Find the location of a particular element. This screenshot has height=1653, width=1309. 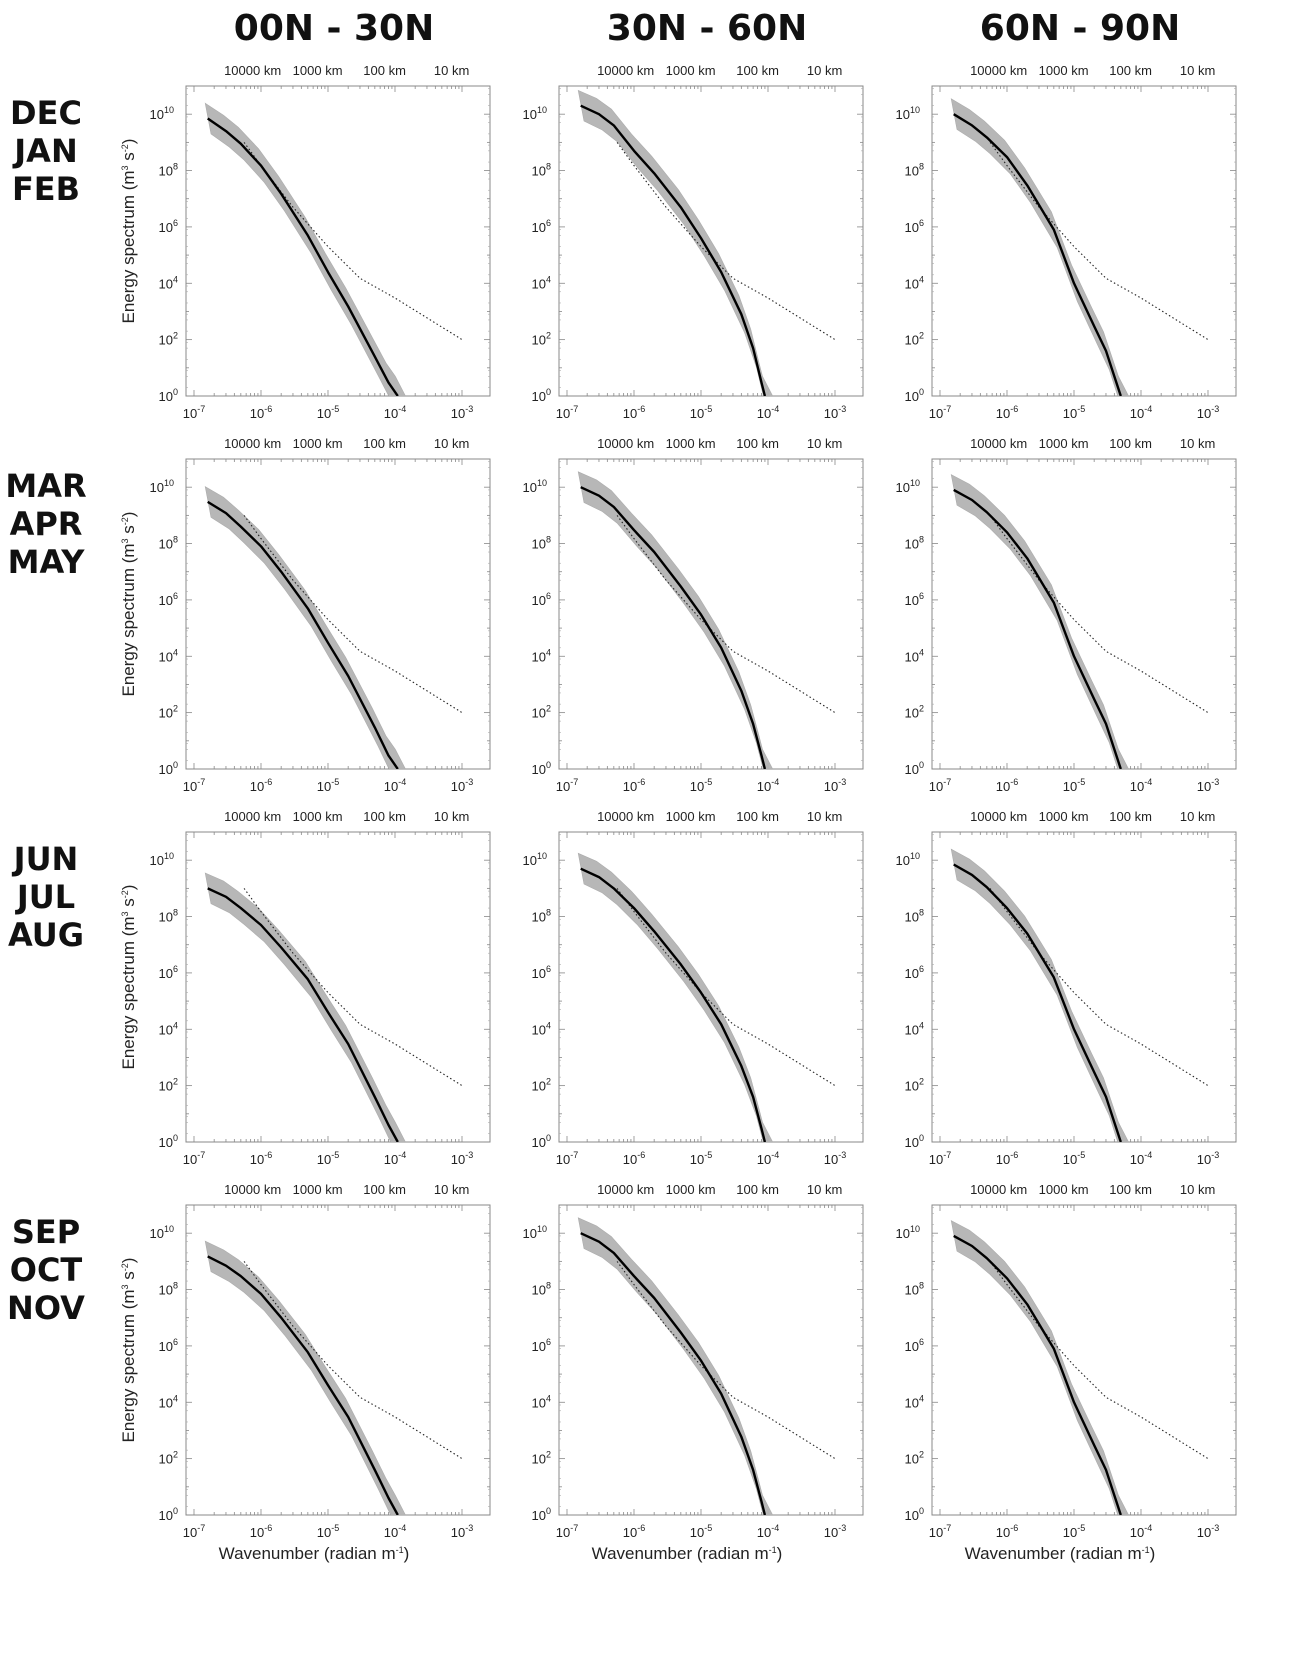

y-tick-label: 10⁶ is located at coordinates (168, 226).